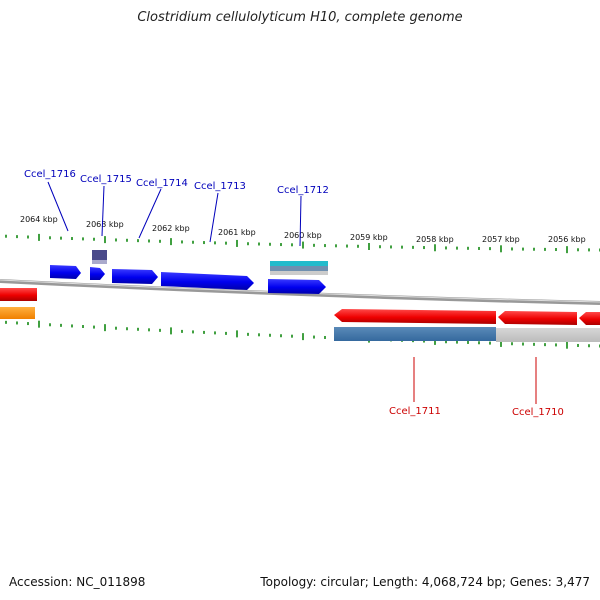  Describe the element at coordinates (299, 268) in the screenshot. I see `gene-box-ccel-1712-mid` at that location.